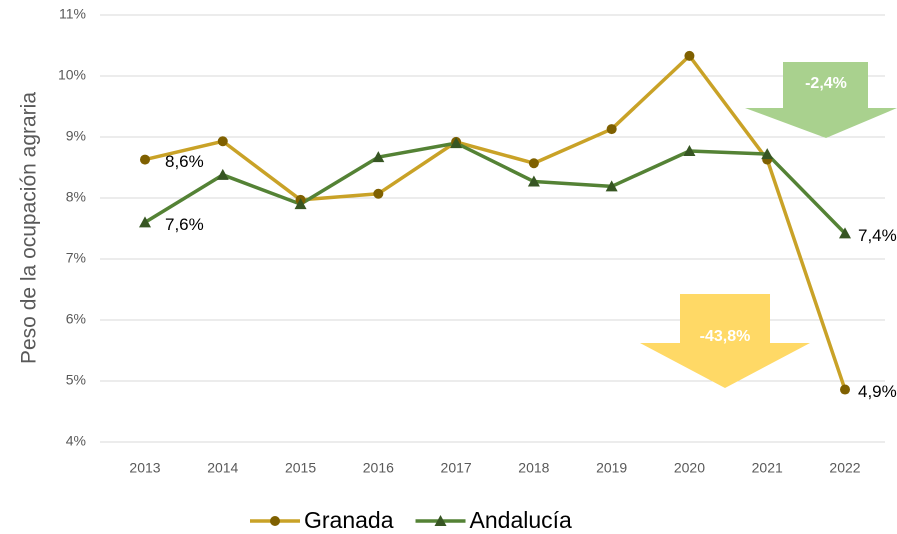  Describe the element at coordinates (184, 161) in the screenshot. I see `data-label: 8,6%` at that location.